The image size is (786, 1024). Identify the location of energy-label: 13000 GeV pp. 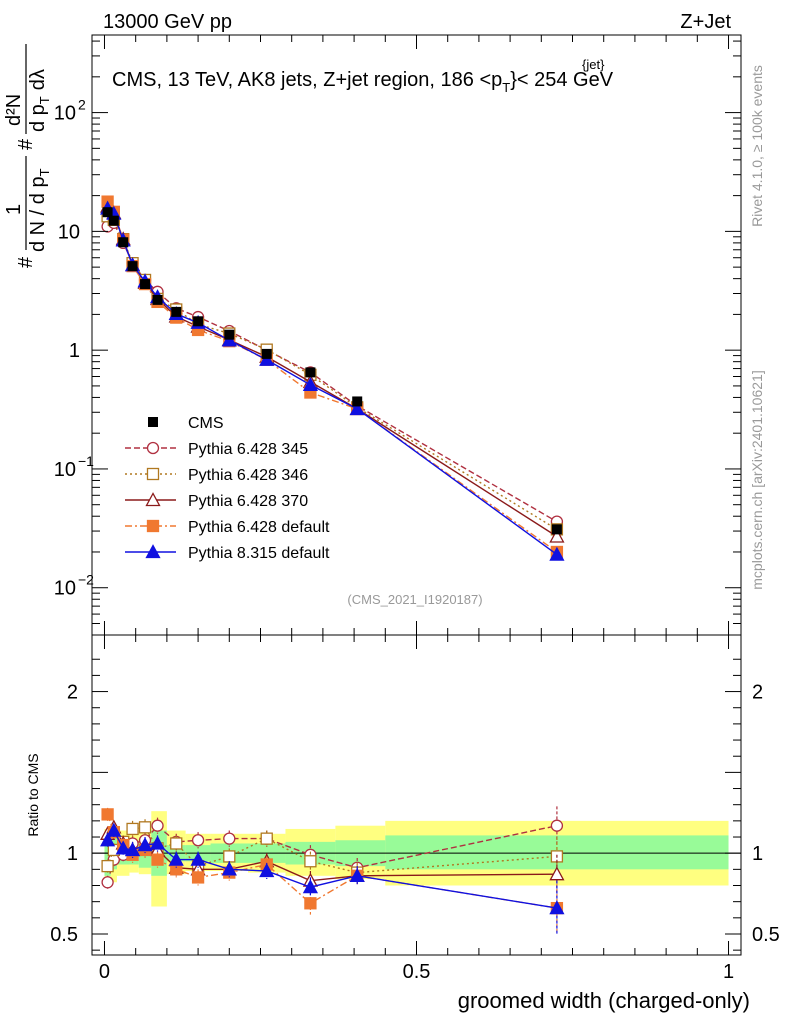
(167, 22).